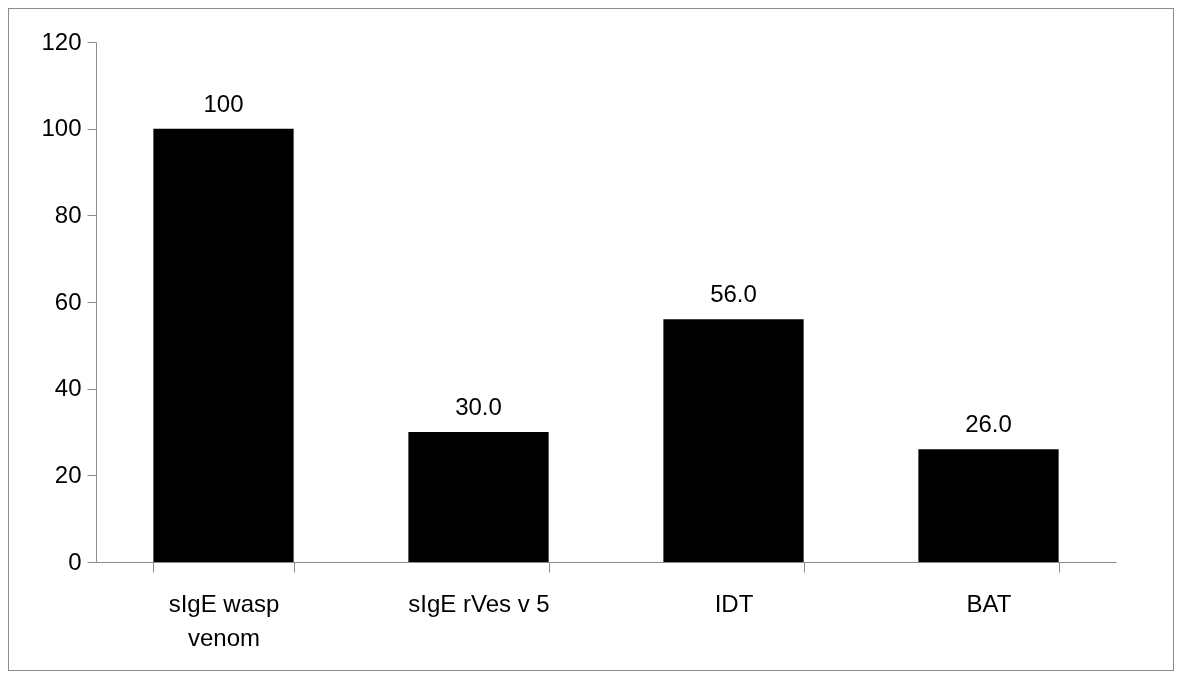  I want to click on data-label: 30.0, so click(478, 406).